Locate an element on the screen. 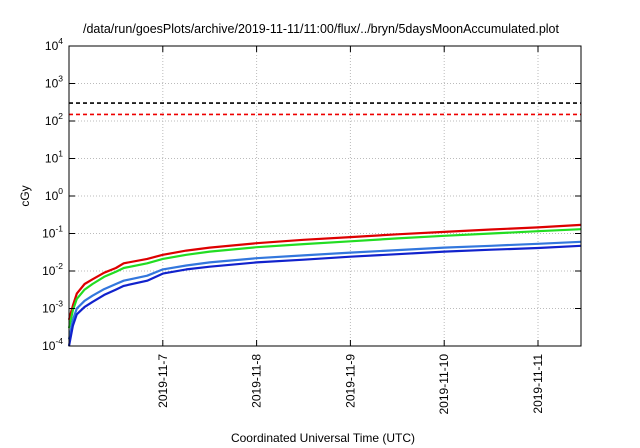 The image size is (640, 448). y-tick-label: 10⁻⁴ is located at coordinates (52, 344).